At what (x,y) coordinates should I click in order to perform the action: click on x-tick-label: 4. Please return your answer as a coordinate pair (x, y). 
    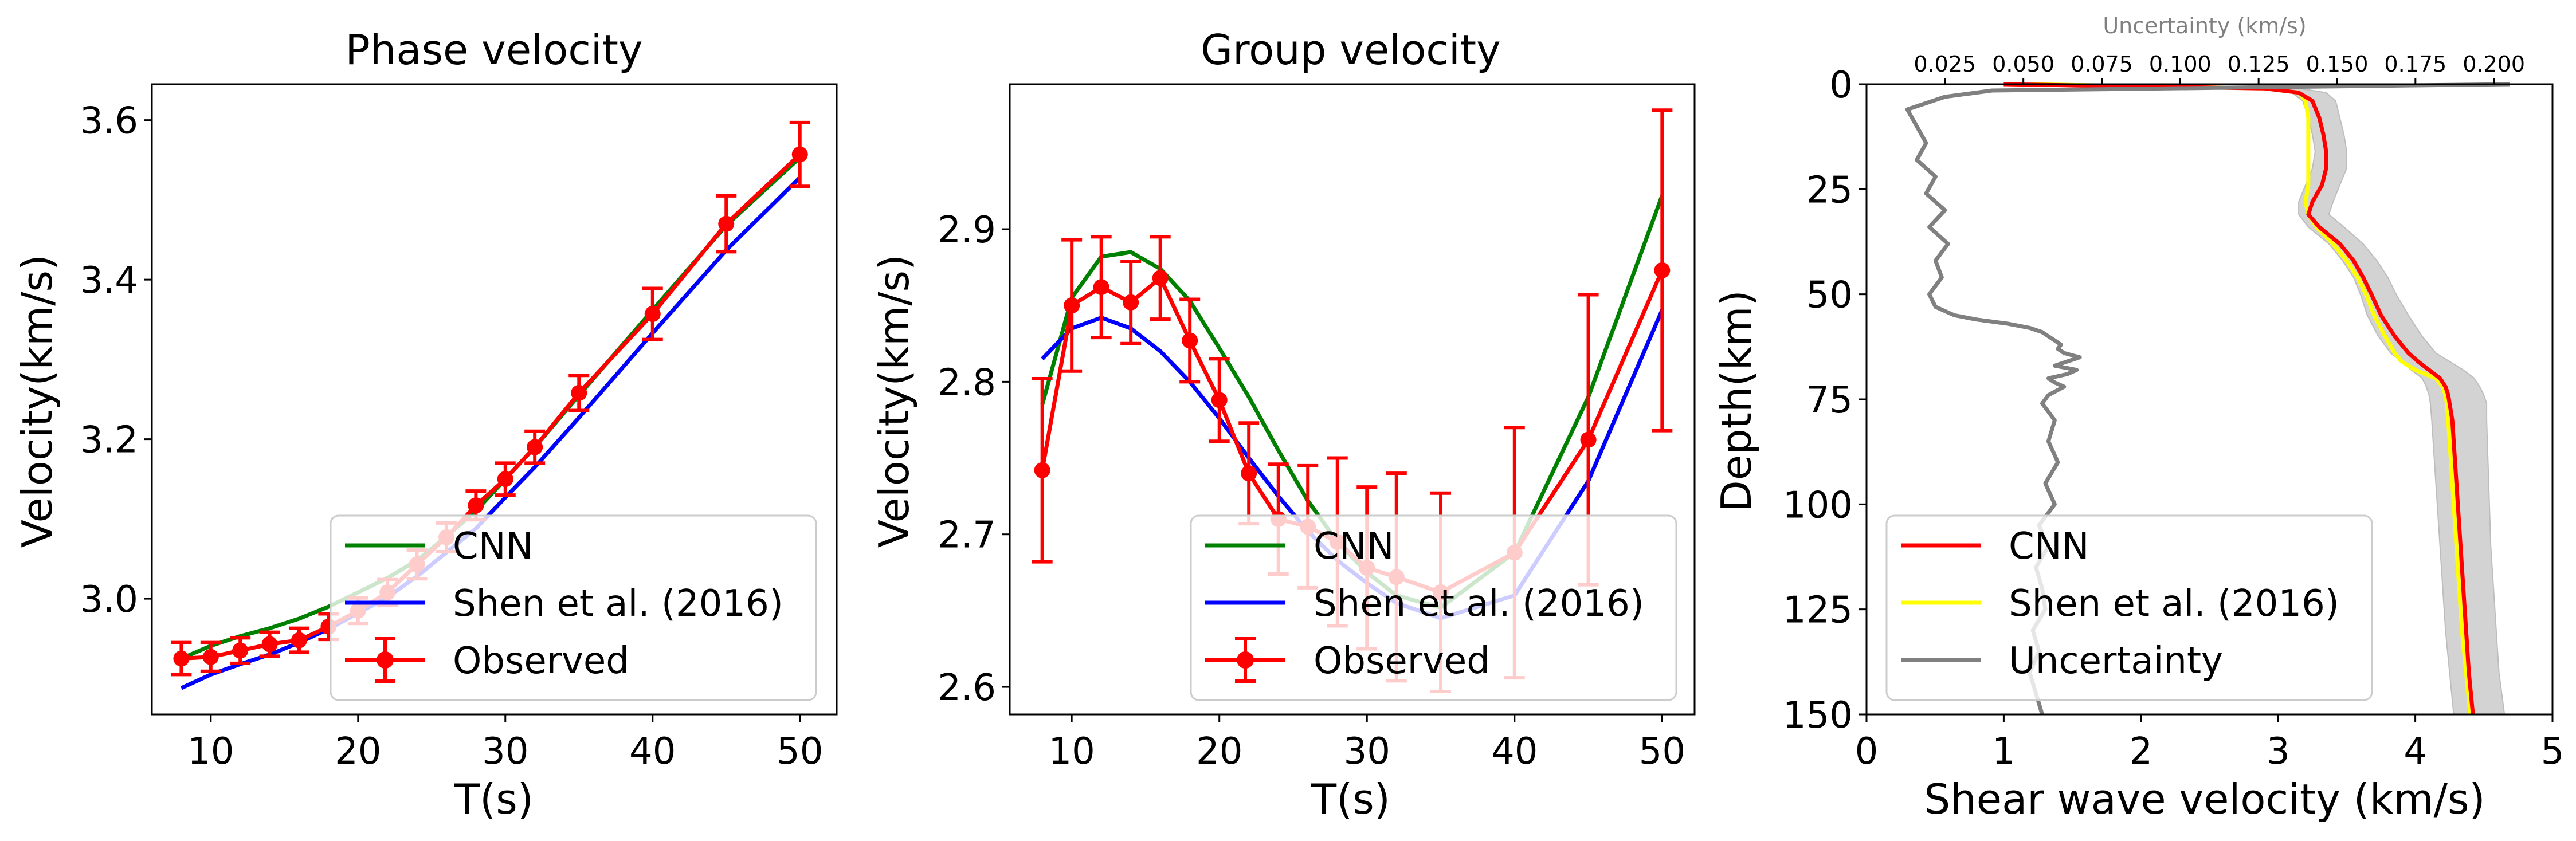
    Looking at the image, I should click on (2415, 752).